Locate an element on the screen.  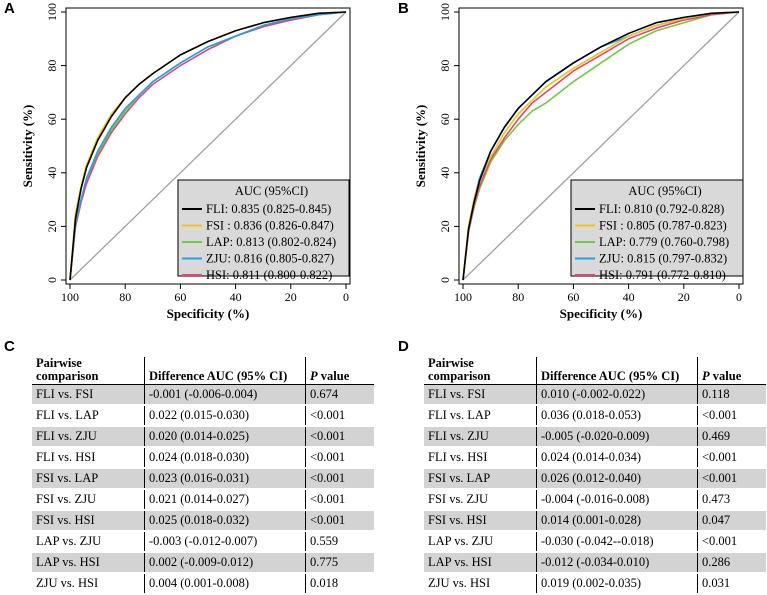
difference-cell: 0.022 (0.015-0.030) is located at coordinates (225, 416).